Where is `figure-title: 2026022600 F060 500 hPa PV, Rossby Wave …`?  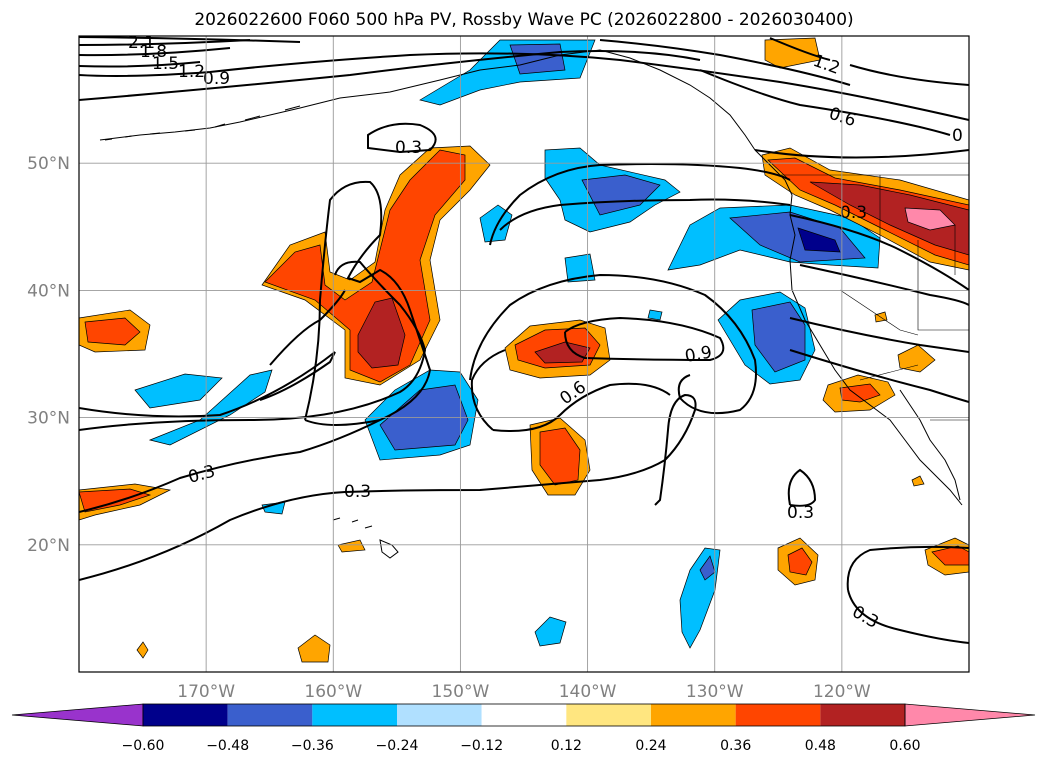 figure-title: 2026022600 F060 500 hPa PV, Rossby Wave … is located at coordinates (523, 20).